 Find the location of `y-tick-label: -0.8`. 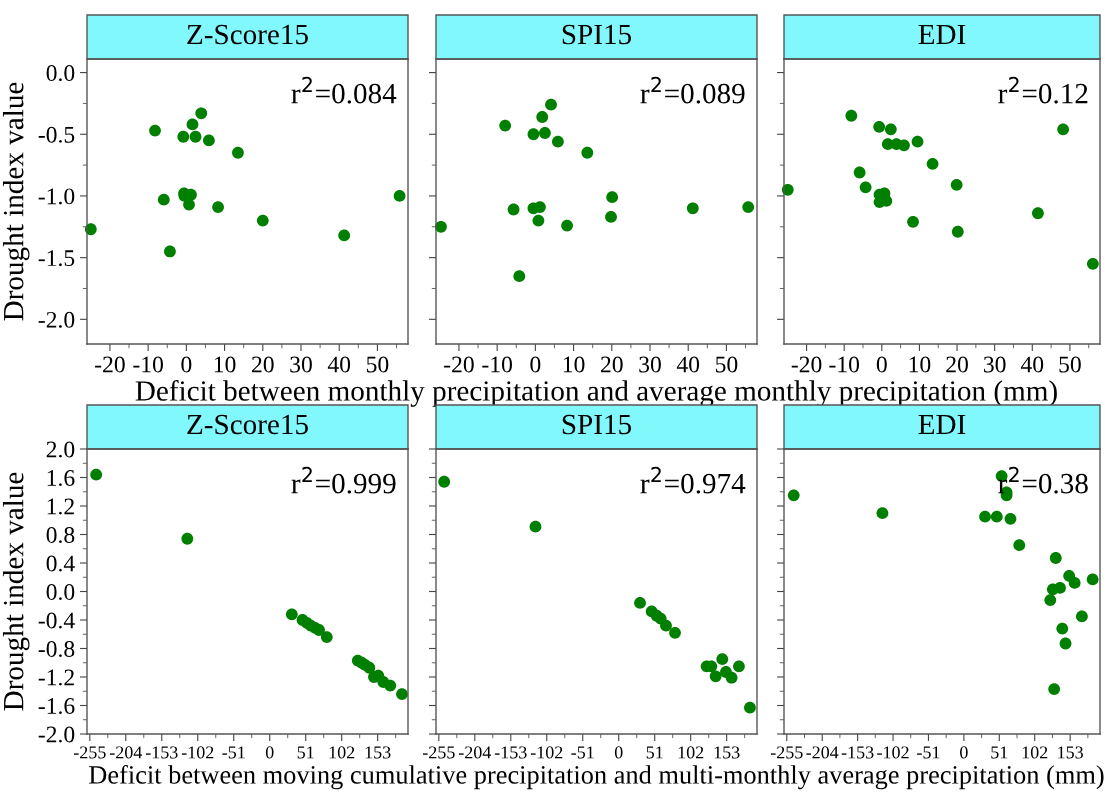

y-tick-label: -0.8 is located at coordinates (56, 649).